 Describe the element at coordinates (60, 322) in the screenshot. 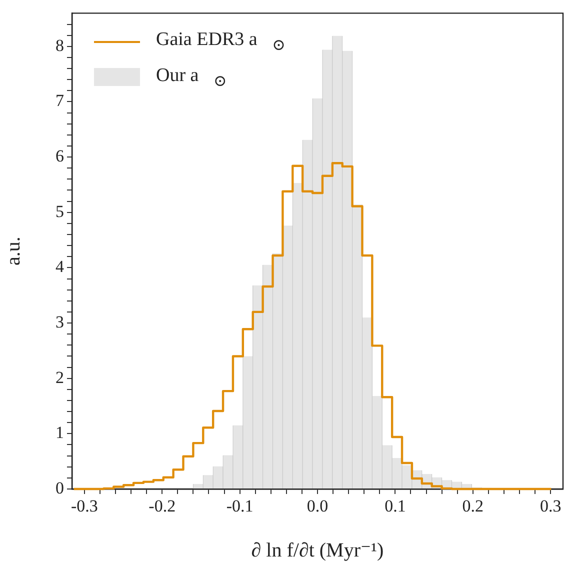

I see `y-tick-label: 3` at that location.